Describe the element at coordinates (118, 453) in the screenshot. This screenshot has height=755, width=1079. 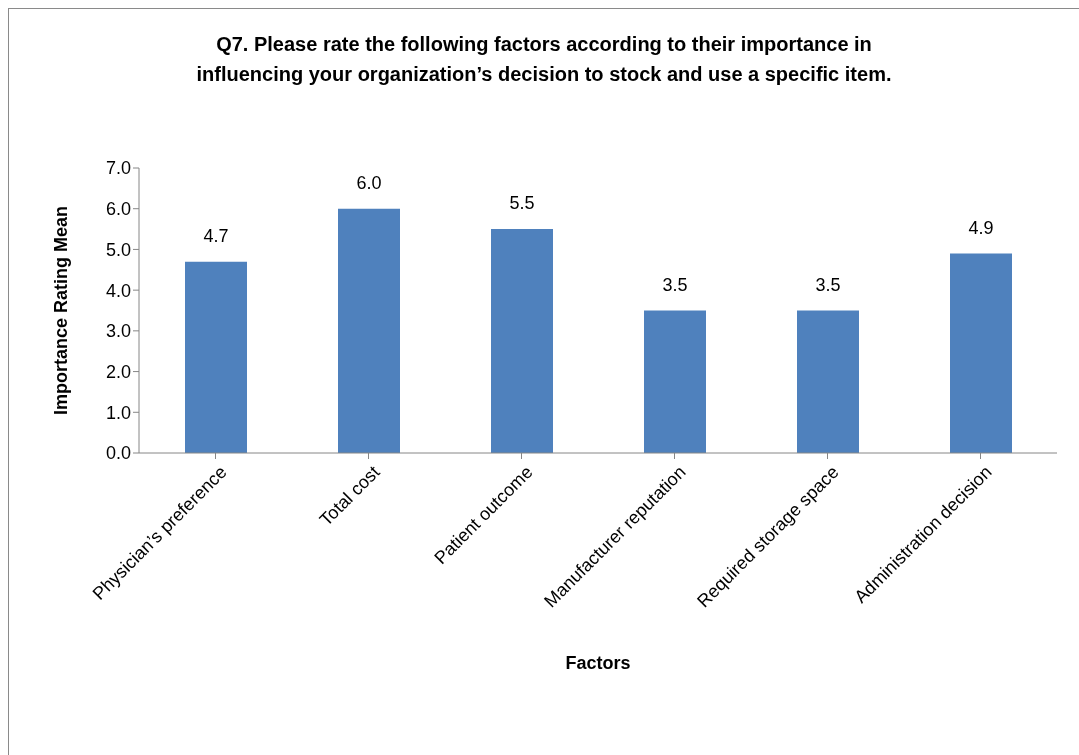
I see `y-tick-label: 0.0` at that location.